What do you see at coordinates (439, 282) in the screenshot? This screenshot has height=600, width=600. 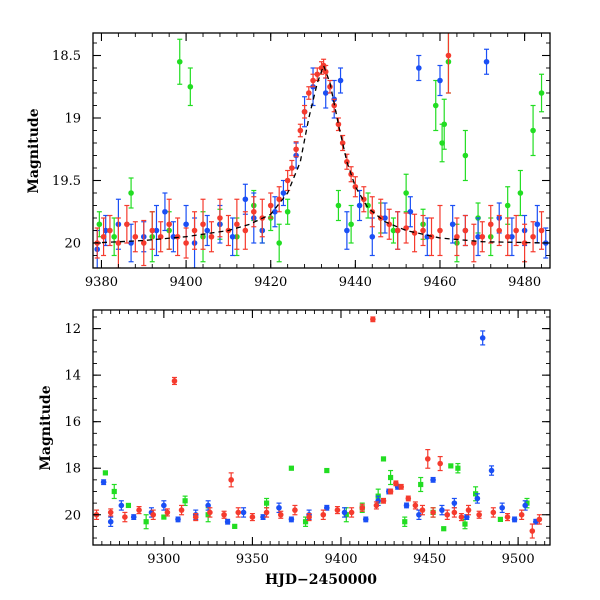 I see `top-x-tick-label: 9460` at bounding box center [439, 282].